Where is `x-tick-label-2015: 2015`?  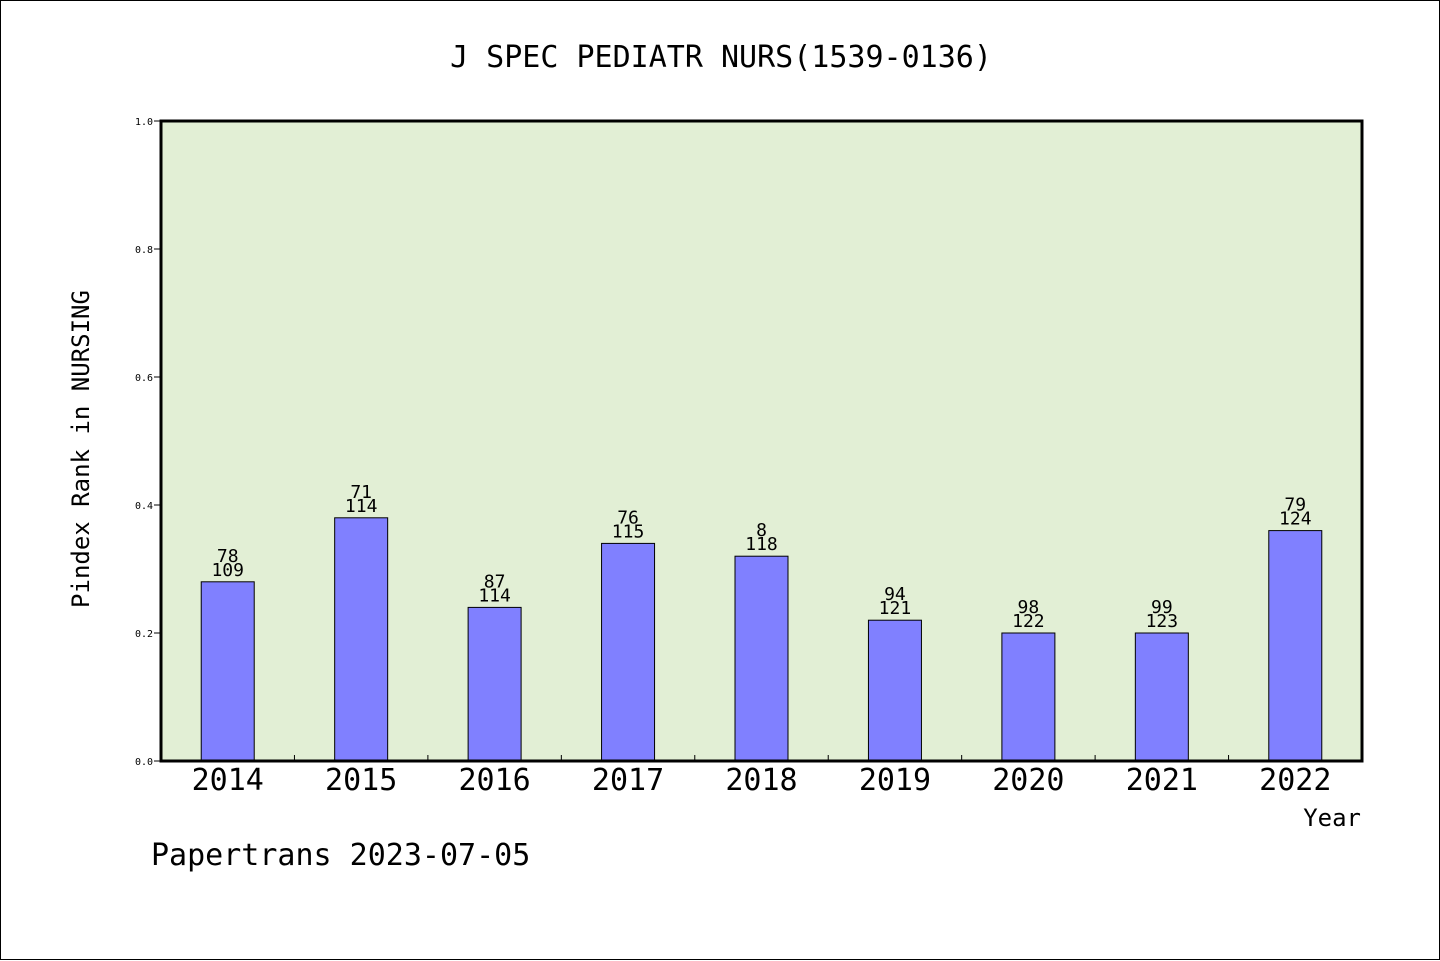
x-tick-label-2015: 2015 is located at coordinates (361, 780).